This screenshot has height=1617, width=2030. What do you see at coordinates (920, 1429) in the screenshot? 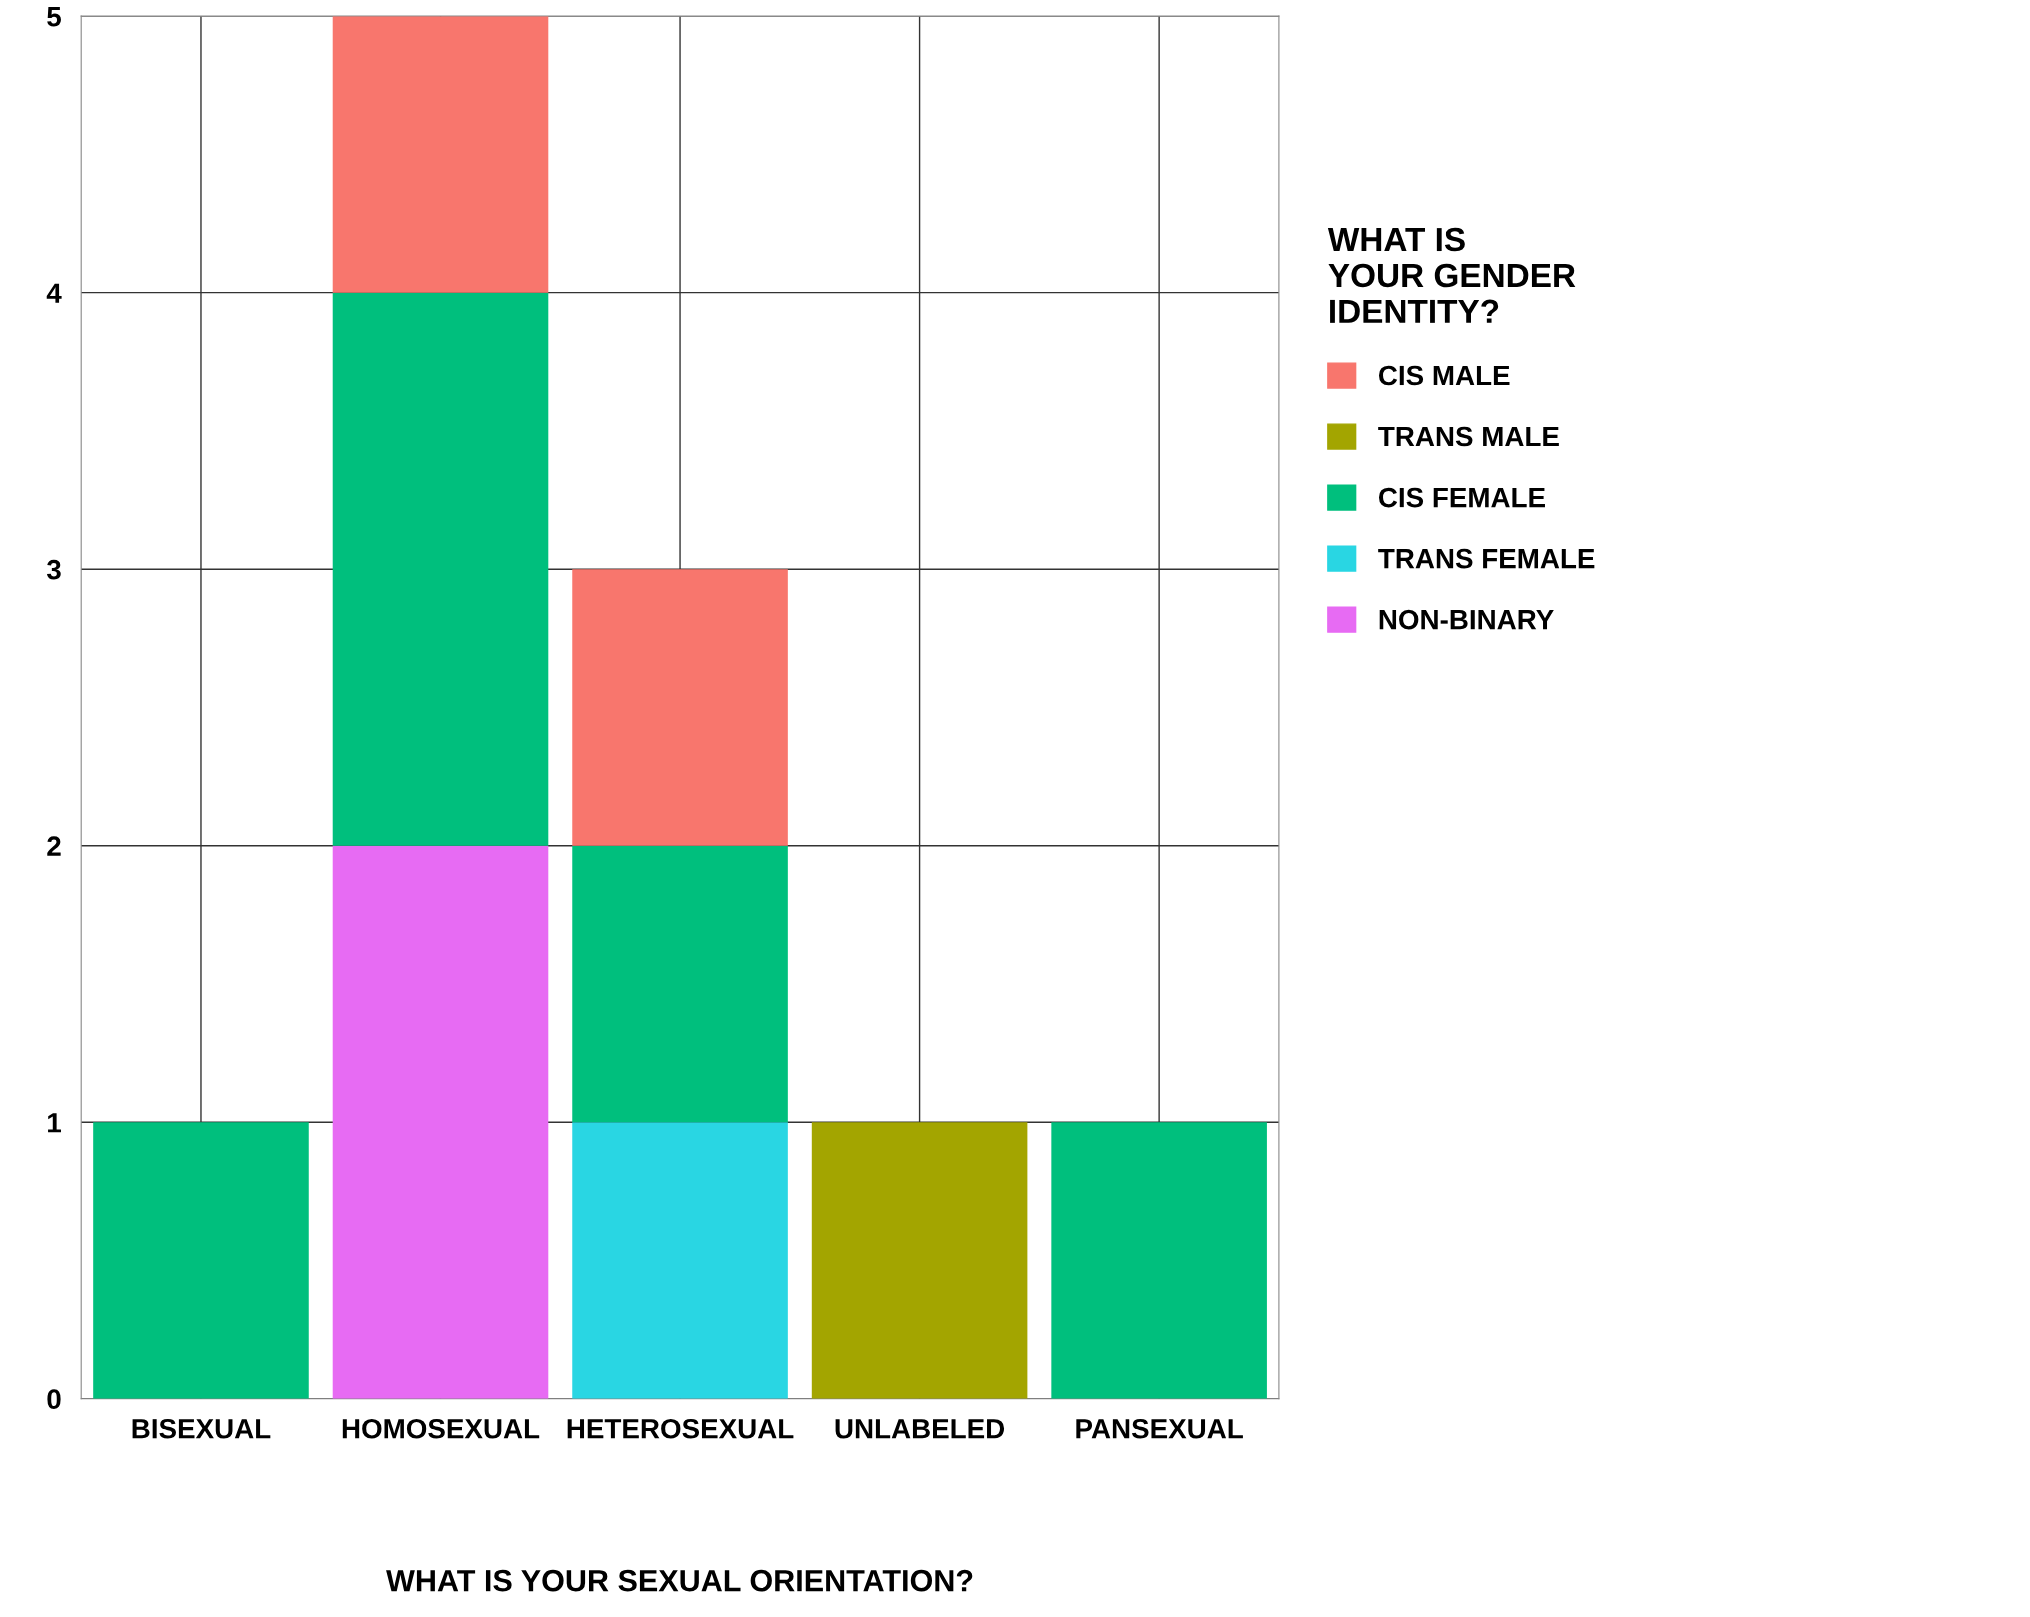
I see `x-tick-label: UNLABELED` at bounding box center [920, 1429].